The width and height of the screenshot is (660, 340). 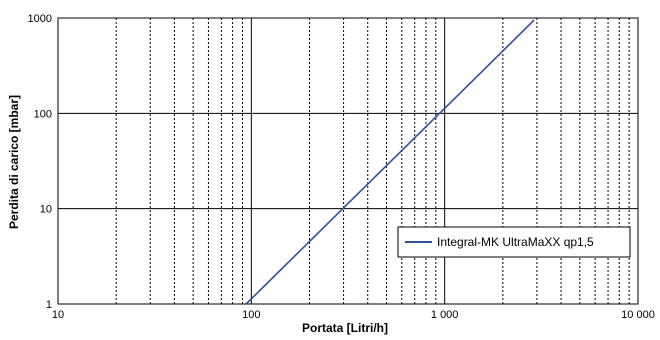 What do you see at coordinates (49, 305) in the screenshot?
I see `y-tick-label: 1` at bounding box center [49, 305].